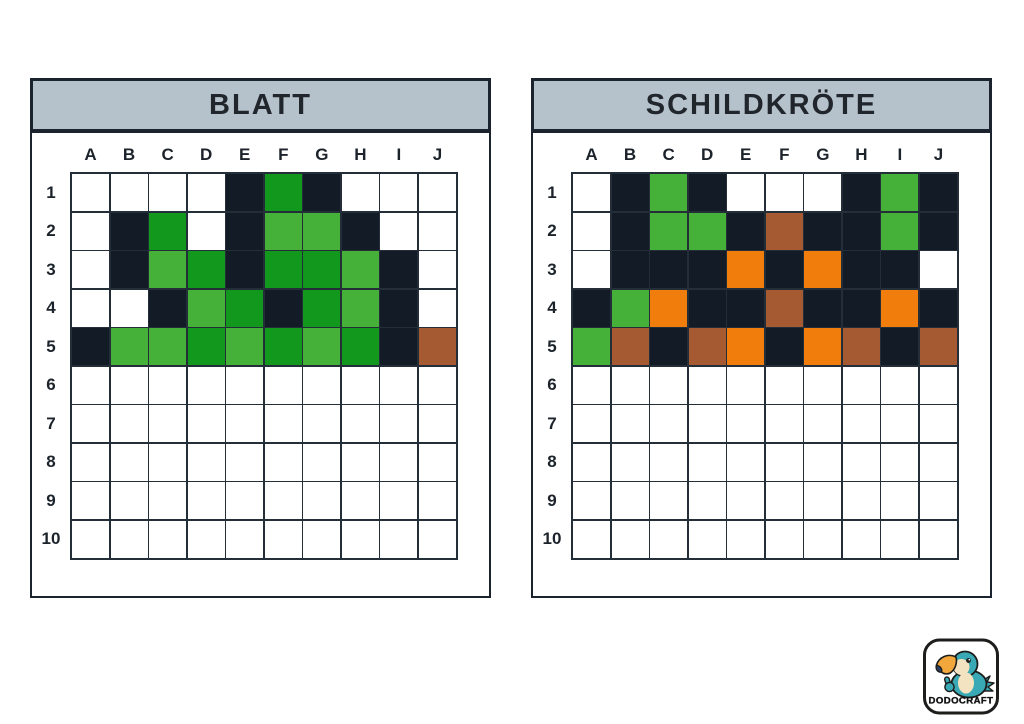 This screenshot has width=1024, height=724. I want to click on grid-cell-F7, so click(283, 424).